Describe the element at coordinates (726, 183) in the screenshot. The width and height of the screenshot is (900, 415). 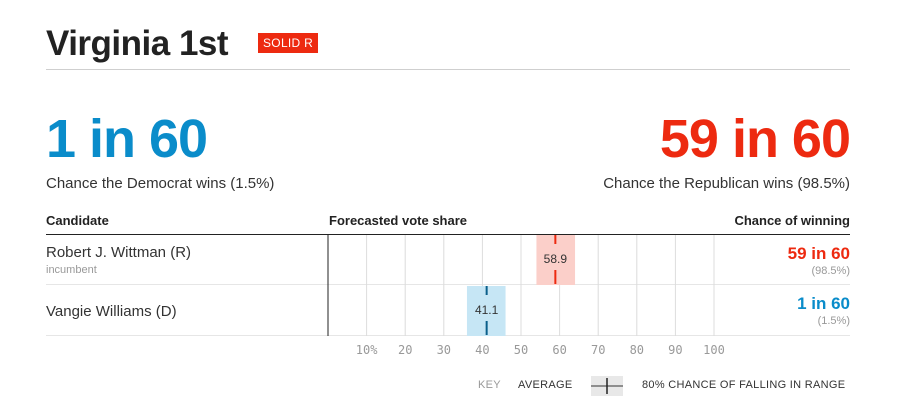
I see `rep-caption: Chance the Republican wins (98.5%)` at that location.